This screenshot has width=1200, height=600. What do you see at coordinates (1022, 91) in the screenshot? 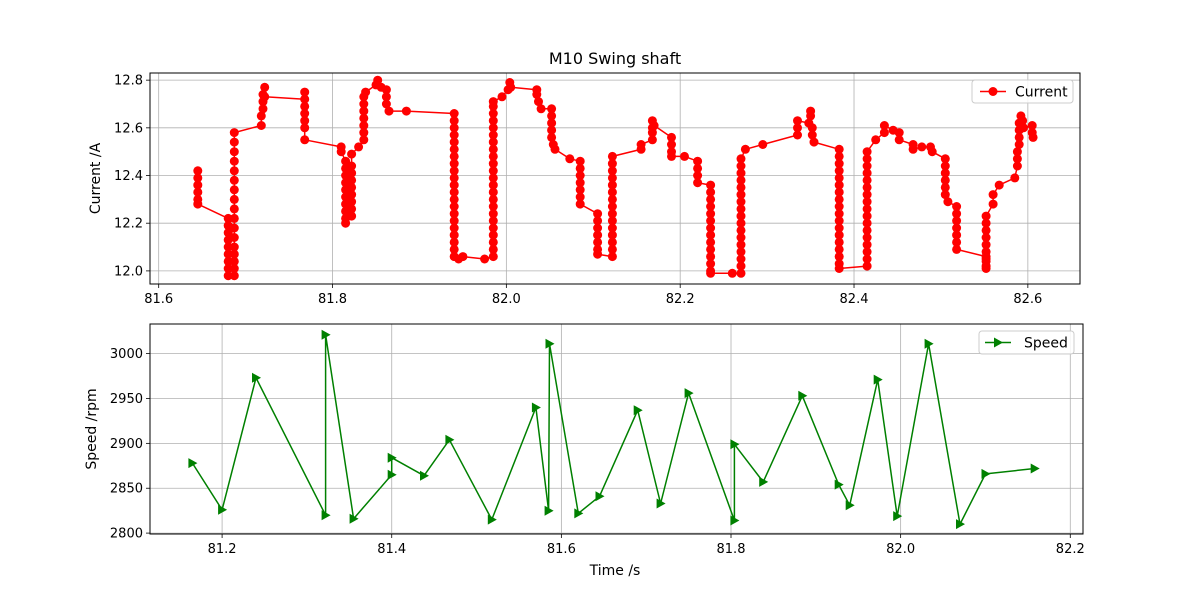
I see `current-legend-box` at bounding box center [1022, 91].